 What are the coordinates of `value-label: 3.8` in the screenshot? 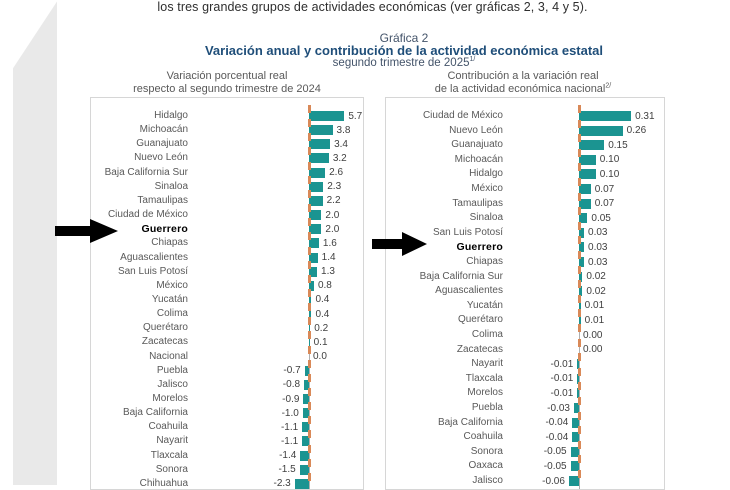 It's located at (343, 130).